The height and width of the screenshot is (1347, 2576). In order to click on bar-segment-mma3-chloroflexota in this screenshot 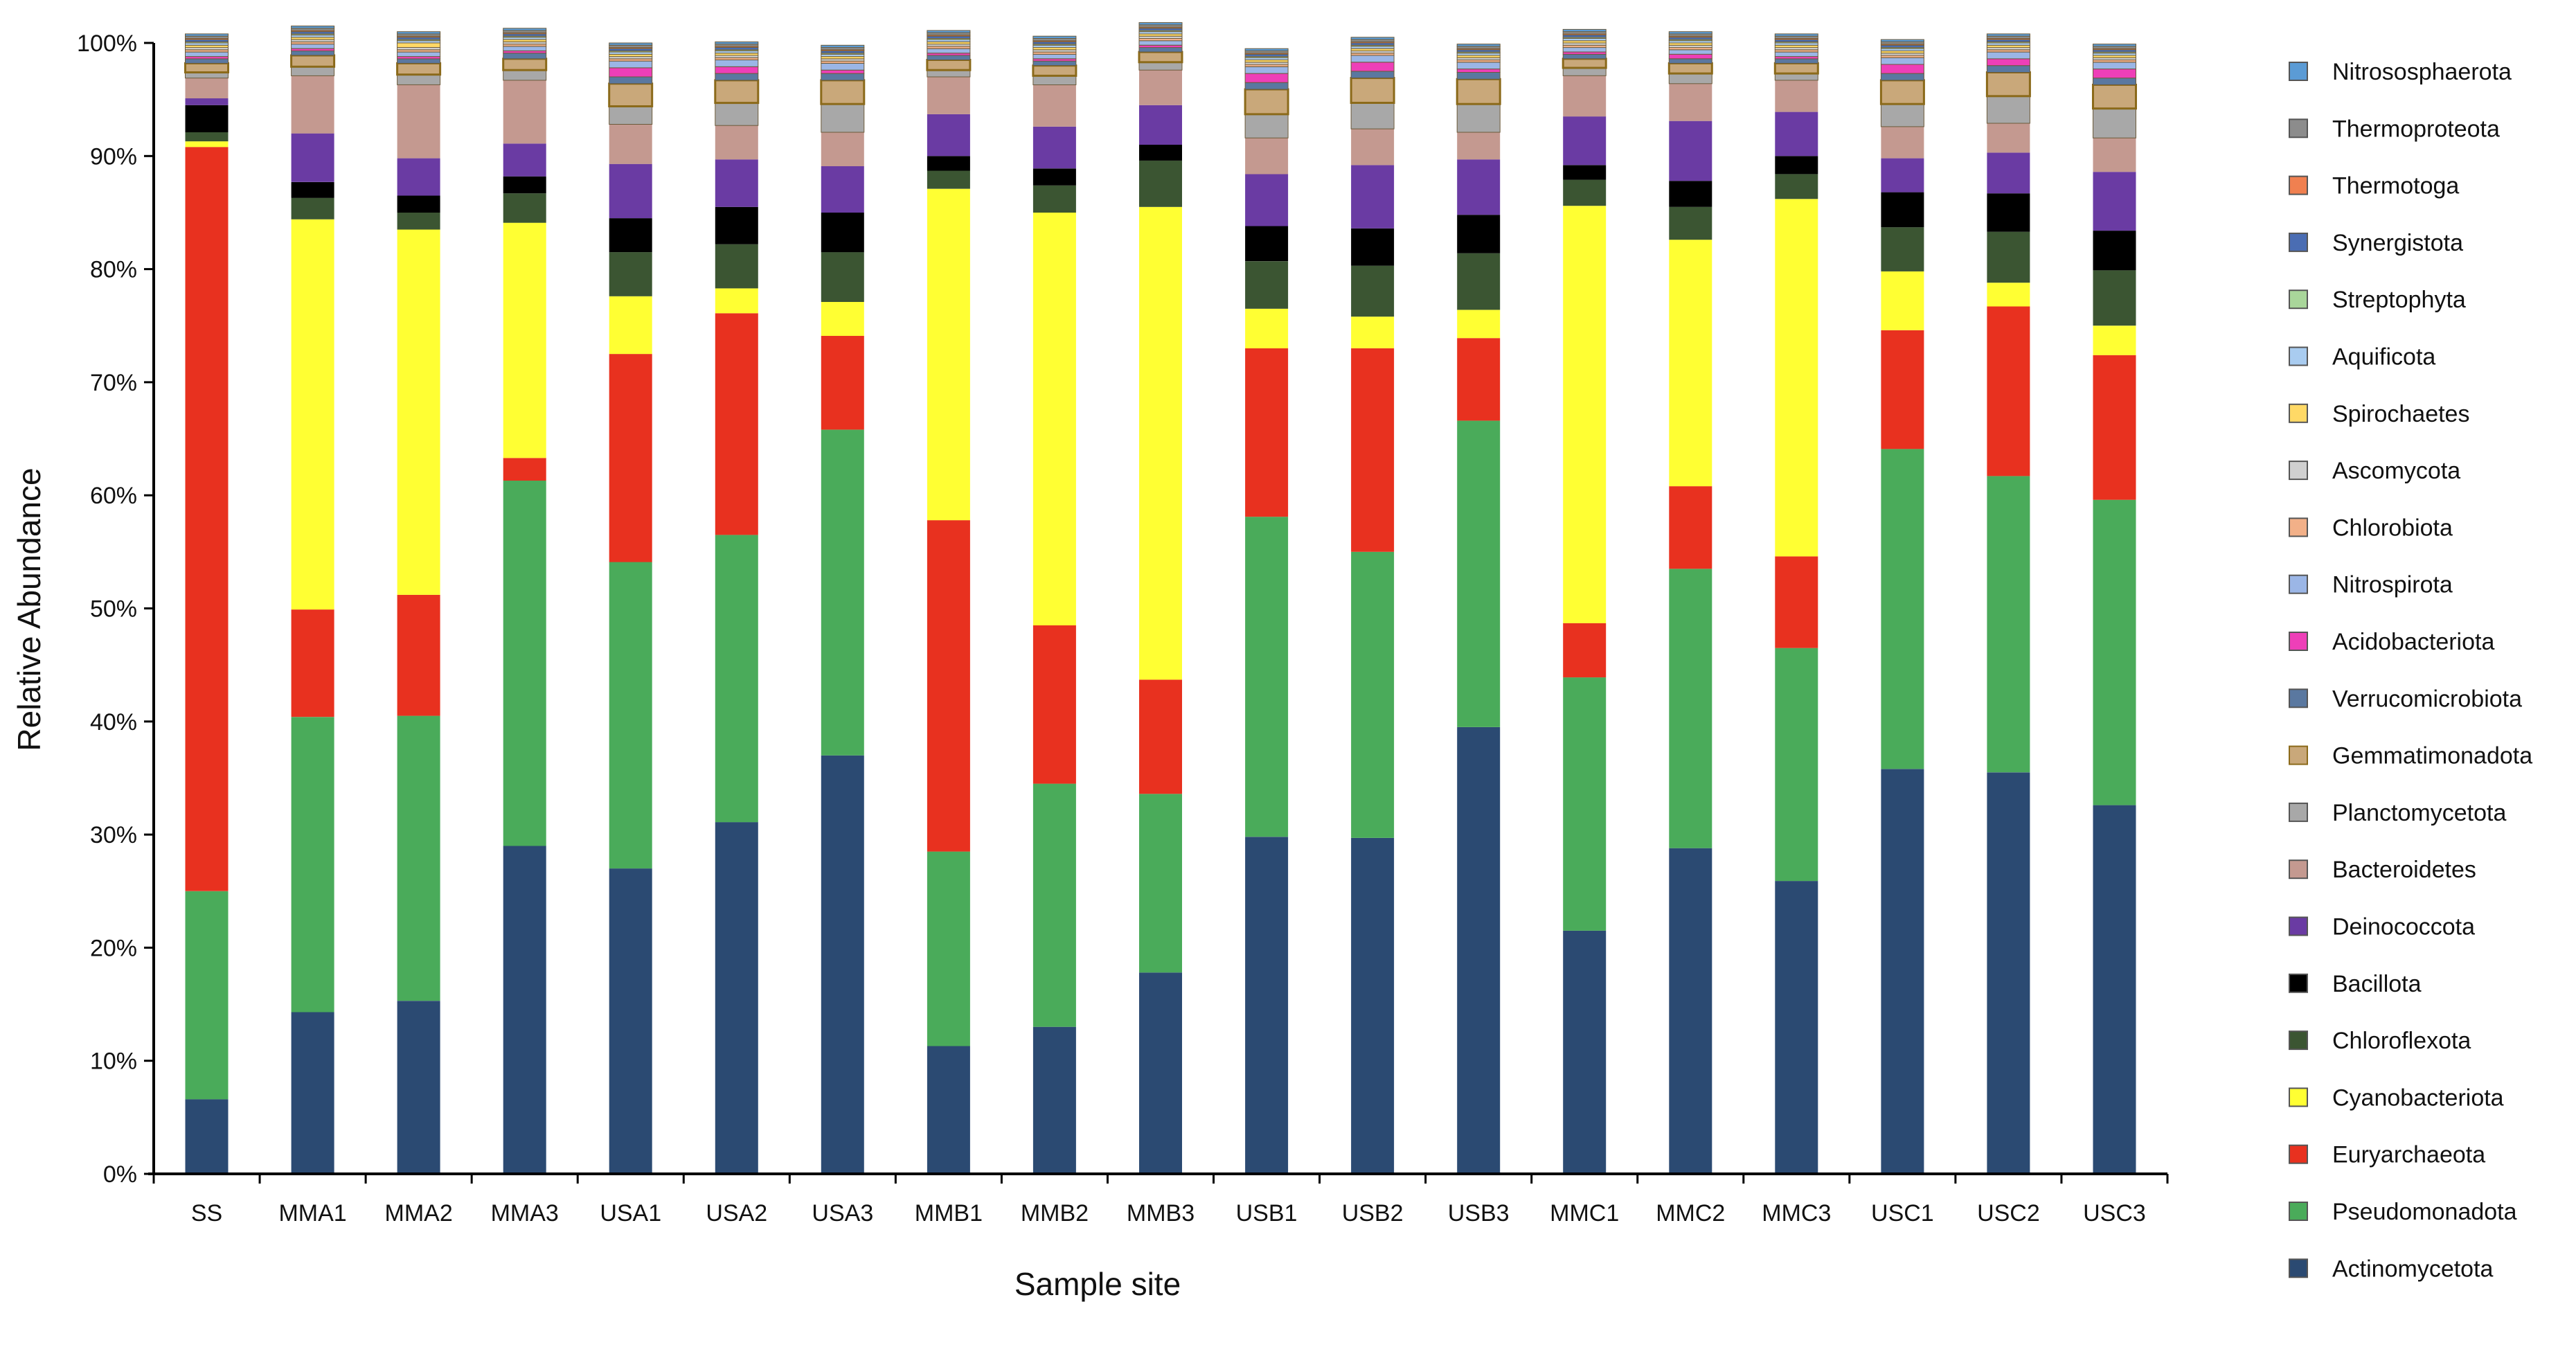, I will do `click(524, 208)`.